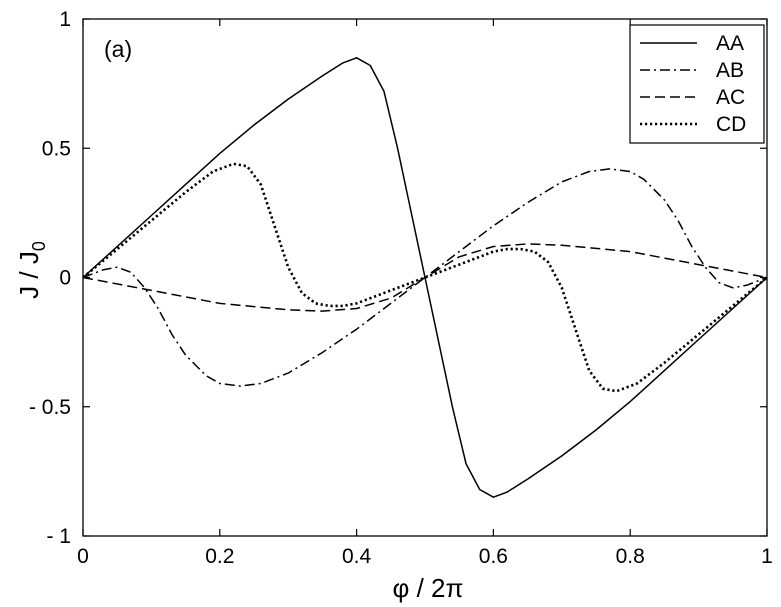  What do you see at coordinates (730, 70) in the screenshot?
I see `legend-label-ab: AB` at bounding box center [730, 70].